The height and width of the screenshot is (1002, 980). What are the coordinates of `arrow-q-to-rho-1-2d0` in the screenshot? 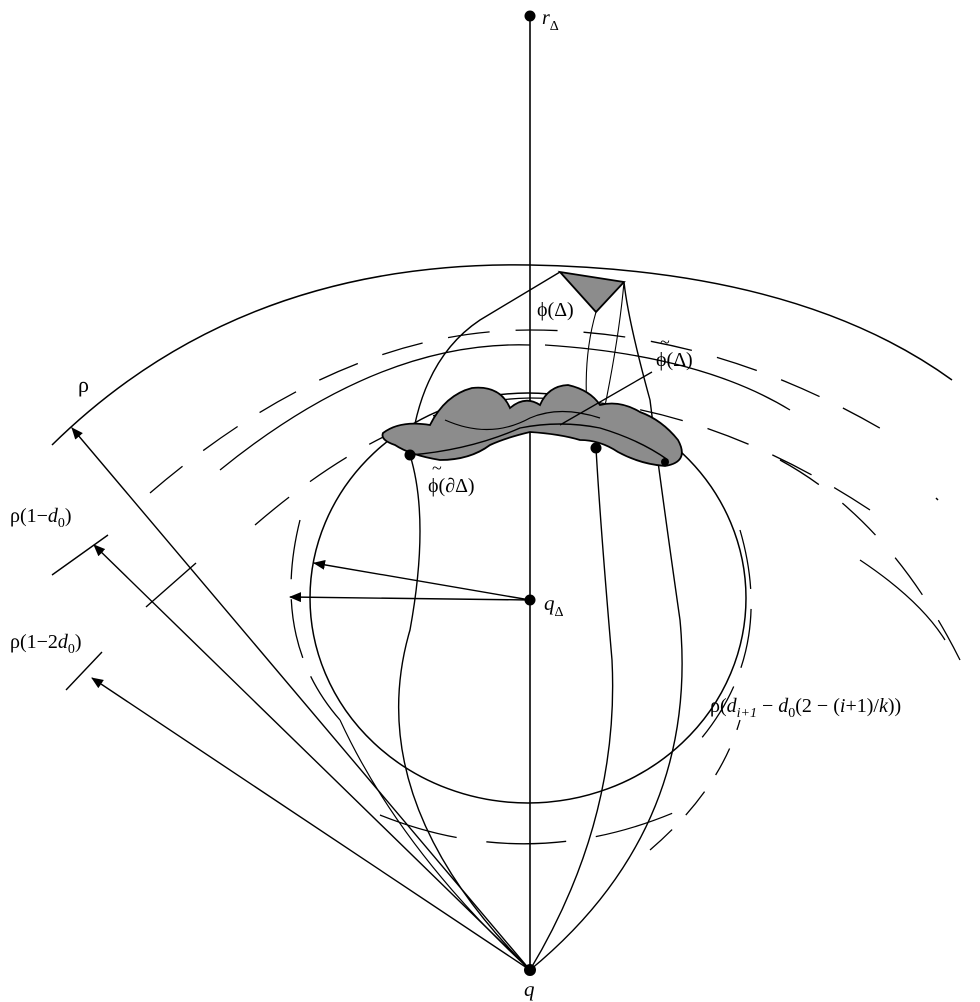 It's located at (311, 824).